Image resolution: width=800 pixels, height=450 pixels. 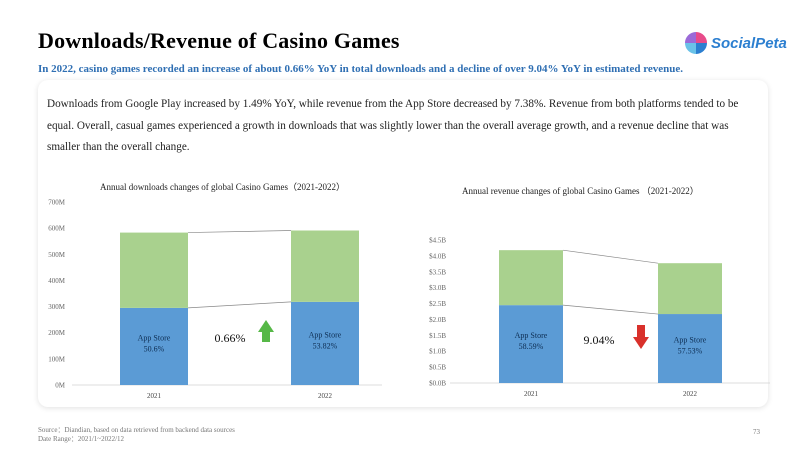 I want to click on downloads-xtick-label: 2021, so click(x=154, y=396).